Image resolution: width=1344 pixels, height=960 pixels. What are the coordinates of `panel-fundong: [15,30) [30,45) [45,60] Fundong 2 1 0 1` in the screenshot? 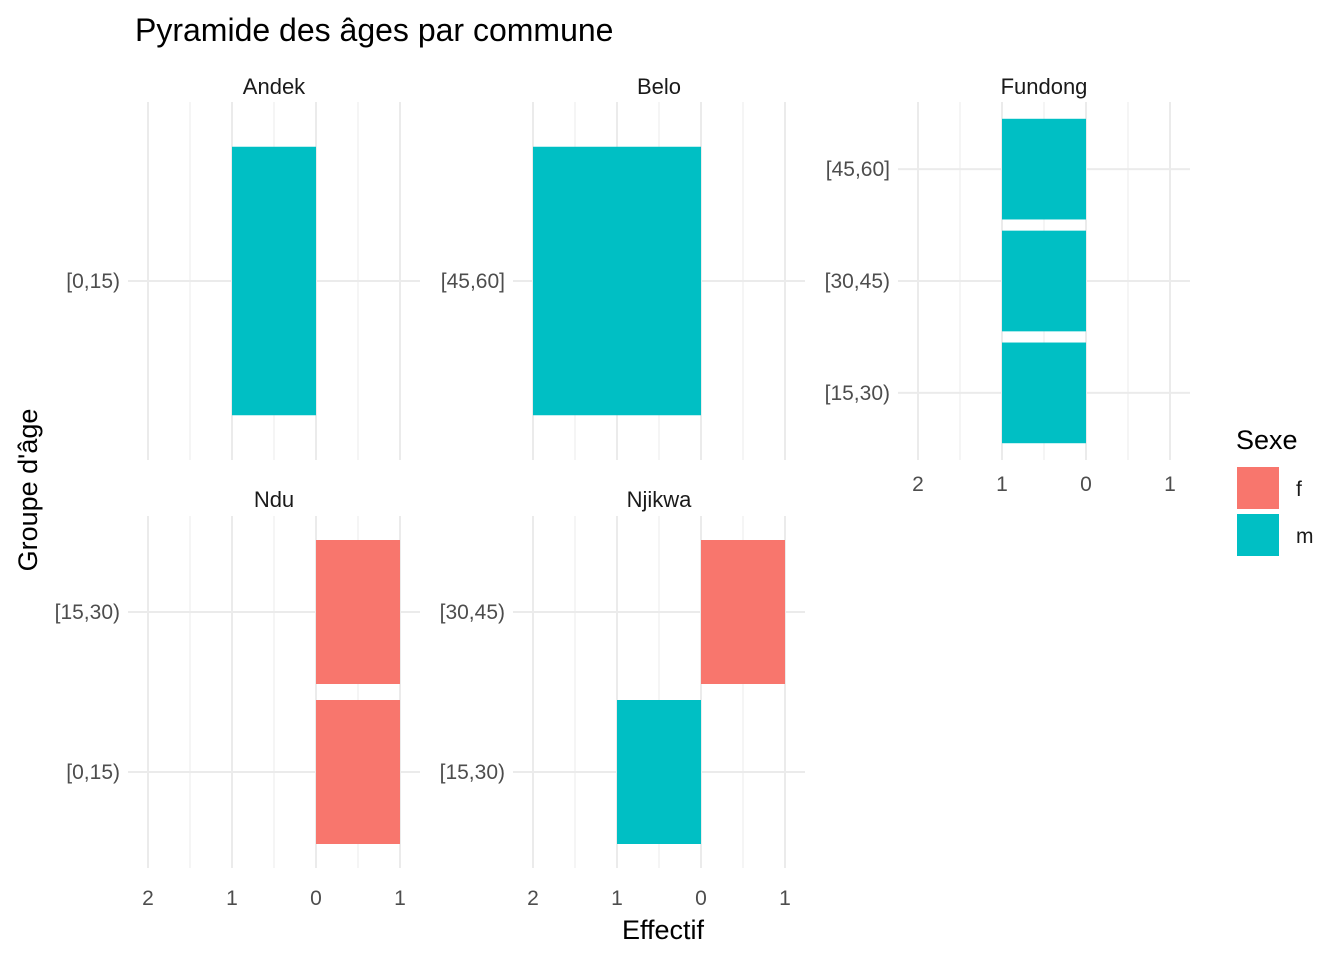 It's located at (1007, 285).